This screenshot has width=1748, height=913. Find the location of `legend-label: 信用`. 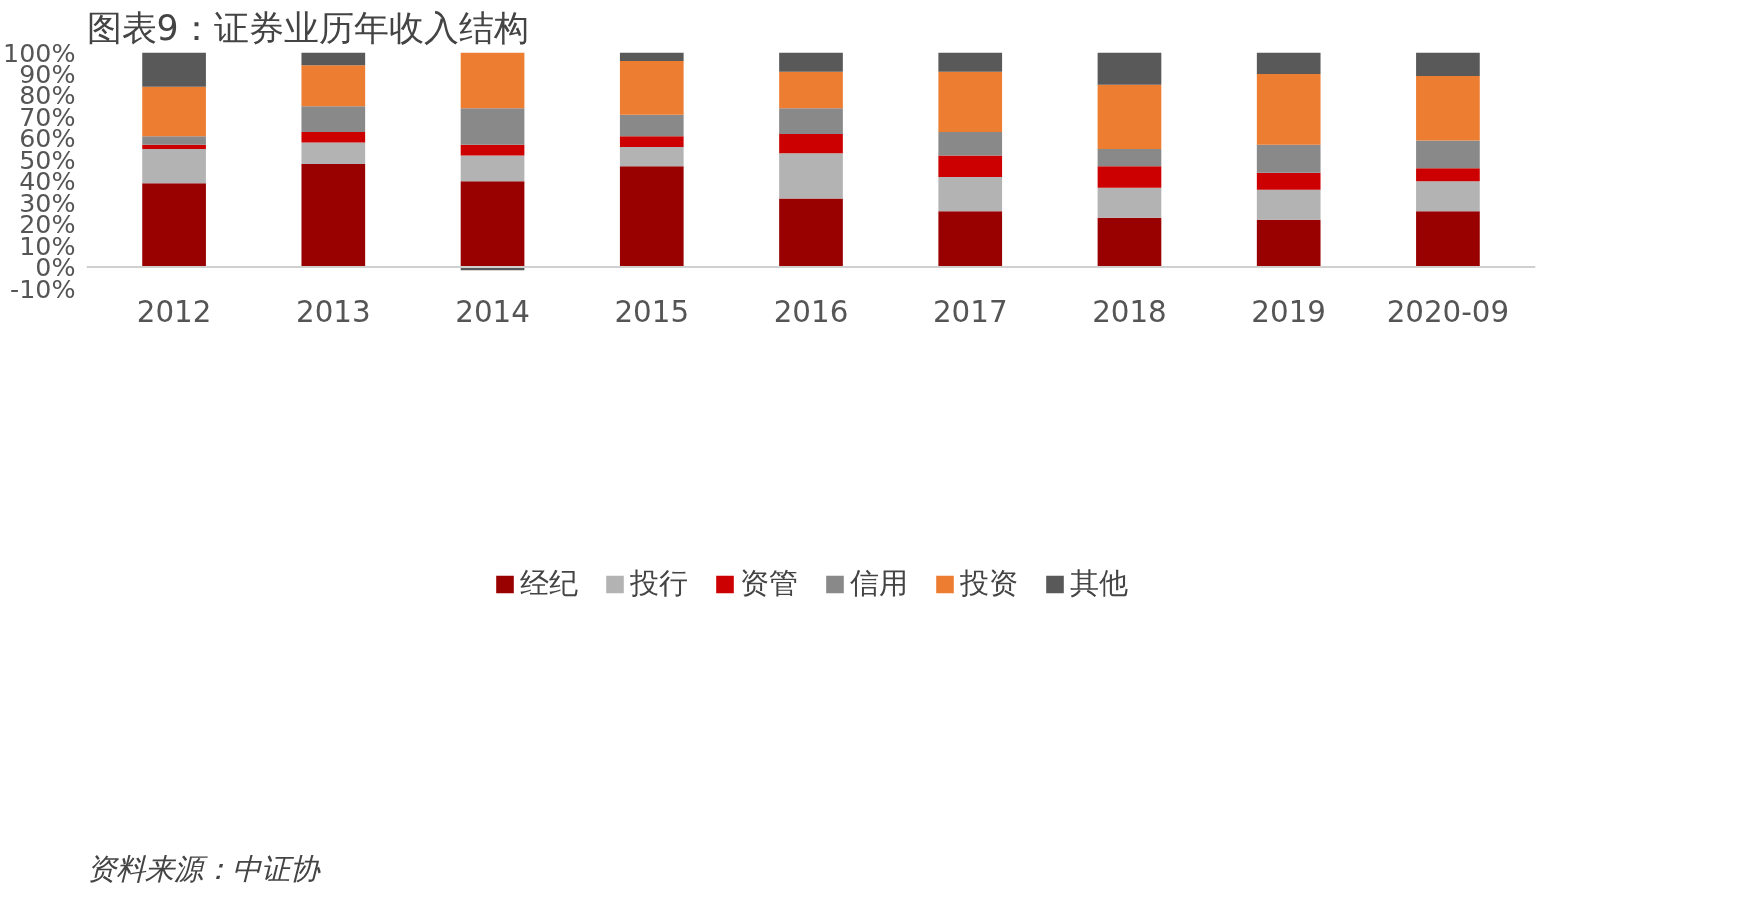

legend-label: 信用 is located at coordinates (879, 583).